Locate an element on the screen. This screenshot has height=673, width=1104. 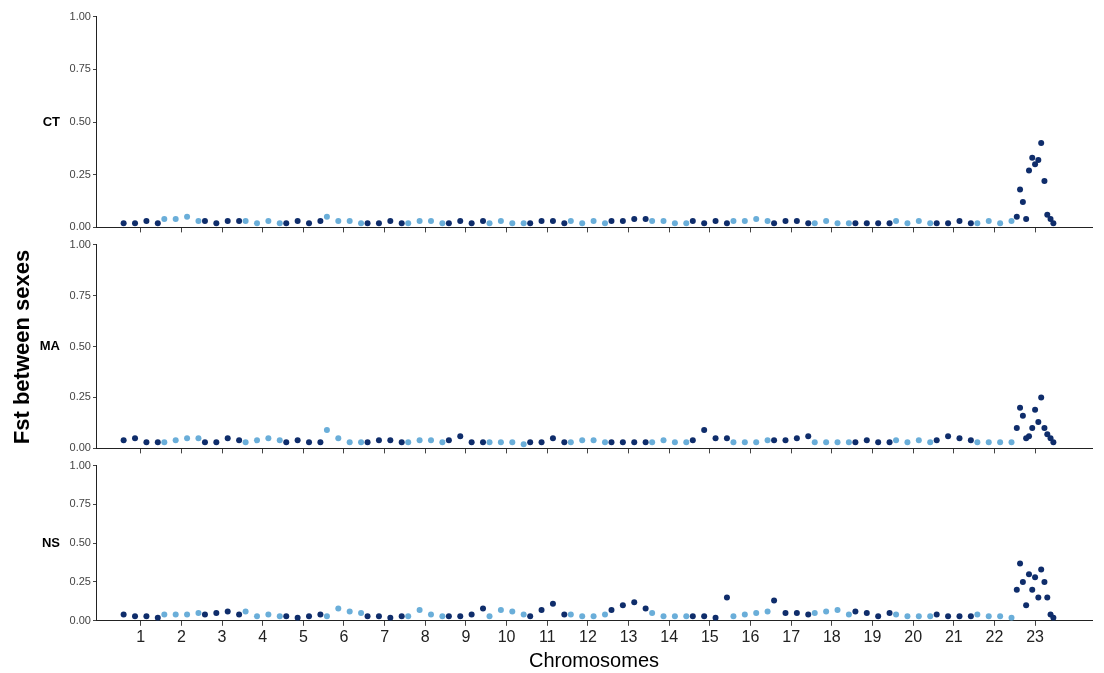
x-tick-label: 2 is located at coordinates (181, 636).